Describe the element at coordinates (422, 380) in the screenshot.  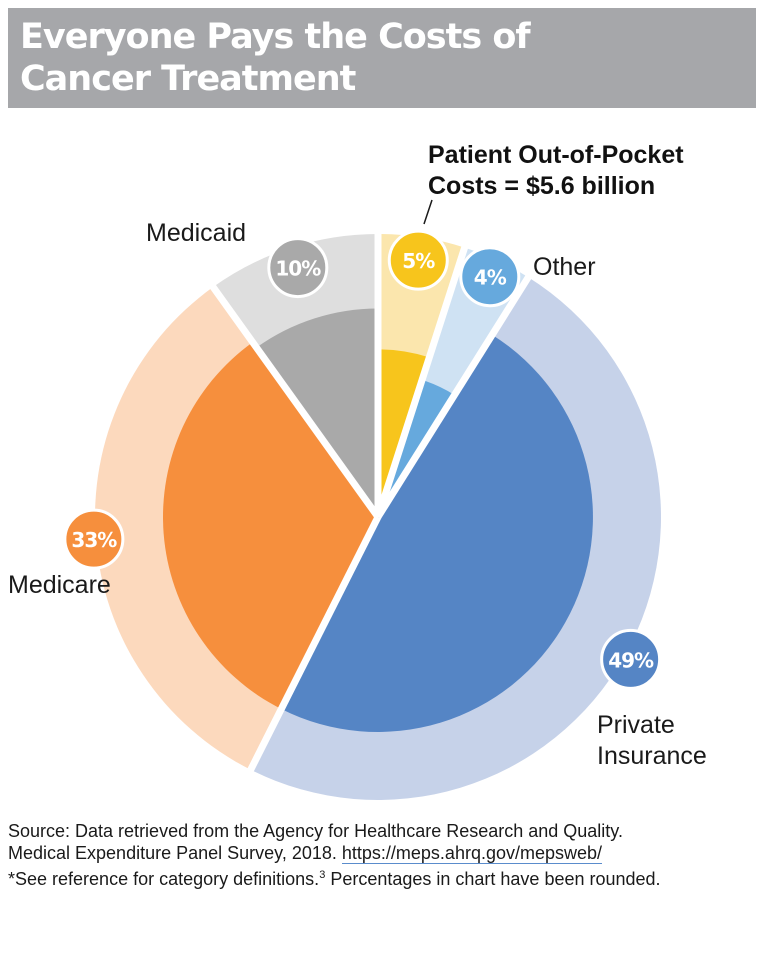
I see `separator-other` at that location.